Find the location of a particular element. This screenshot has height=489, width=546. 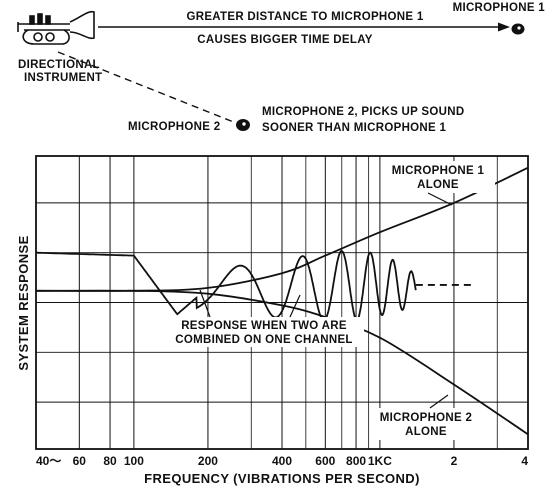

microphone-2-note-line2: SOONER THAN MICROPHONE 1 is located at coordinates (354, 128).